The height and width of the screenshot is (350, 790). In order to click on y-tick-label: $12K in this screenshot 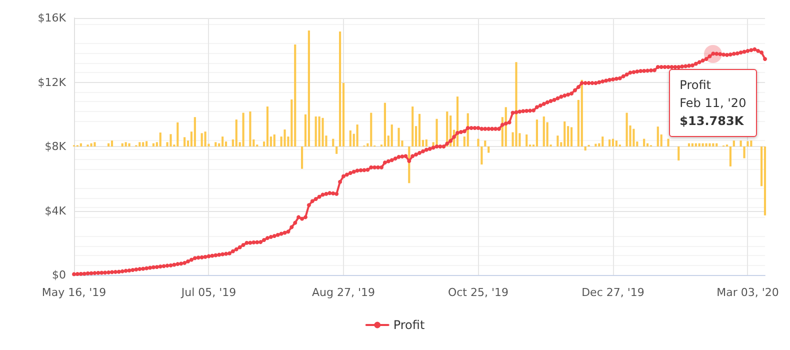, I will do `click(52, 82)`.